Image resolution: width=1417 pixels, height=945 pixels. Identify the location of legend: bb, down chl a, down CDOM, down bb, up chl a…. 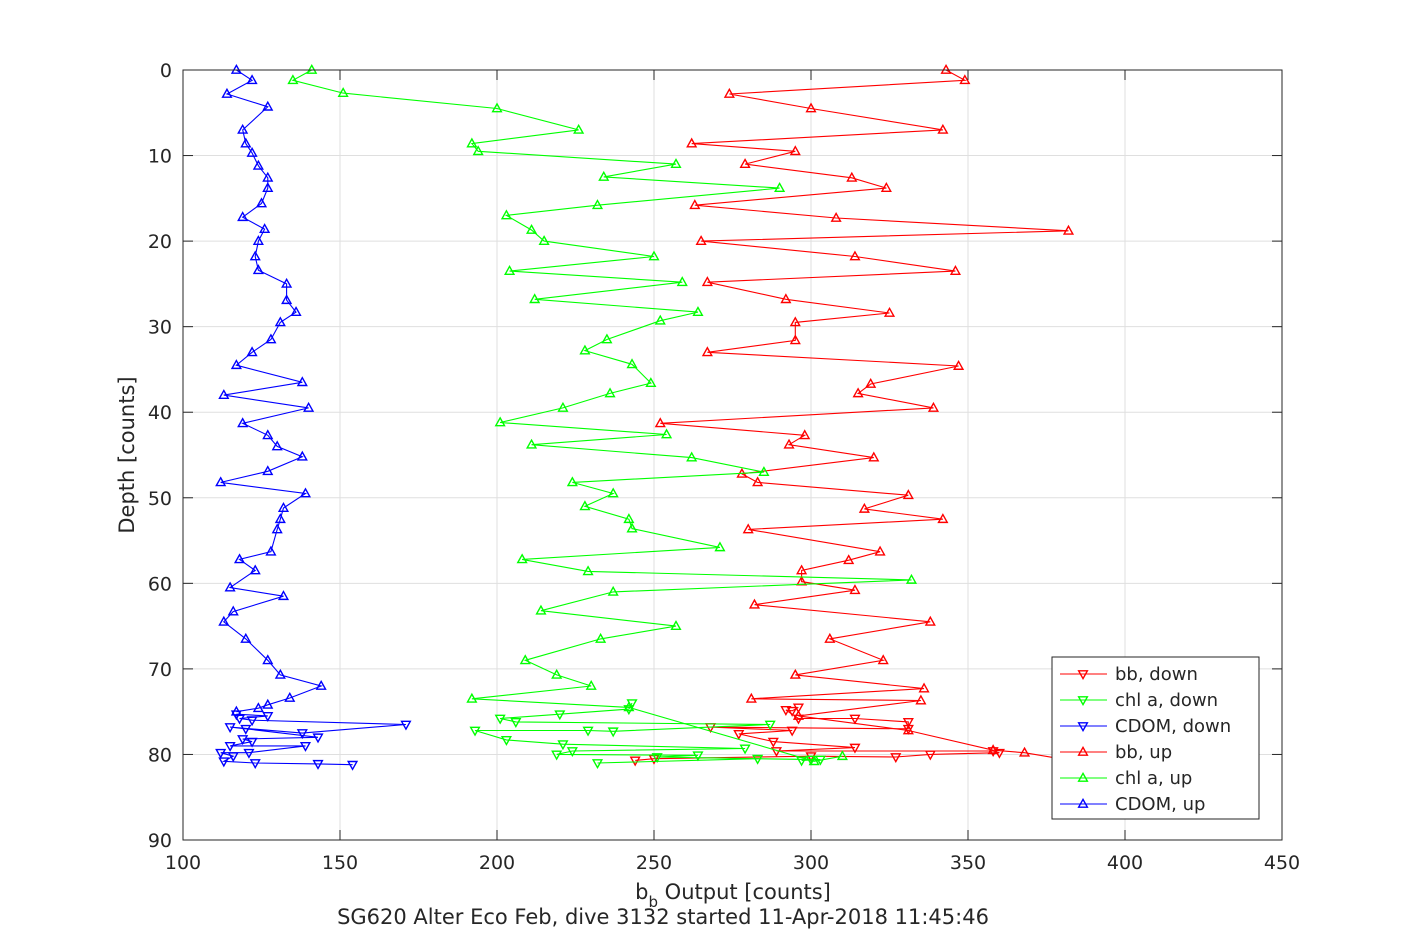
(1155, 738).